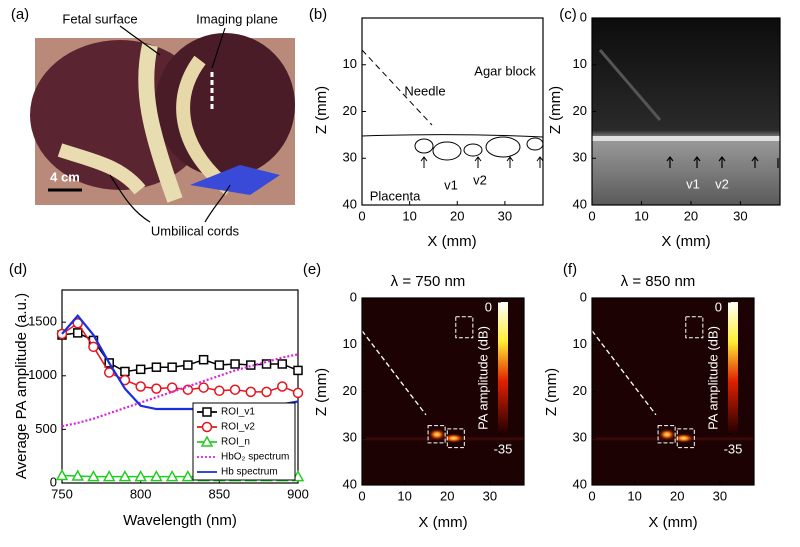 Image resolution: width=800 pixels, height=547 pixels. Describe the element at coordinates (162, 124) in the screenshot. I see `photo` at that location.